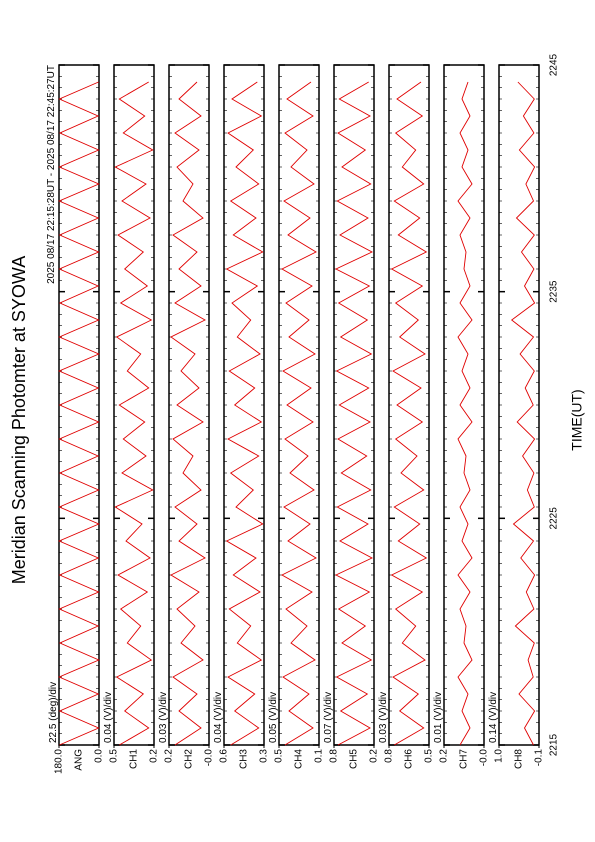  I want to click on y-tick-label: 180.0, so click(59, 761).